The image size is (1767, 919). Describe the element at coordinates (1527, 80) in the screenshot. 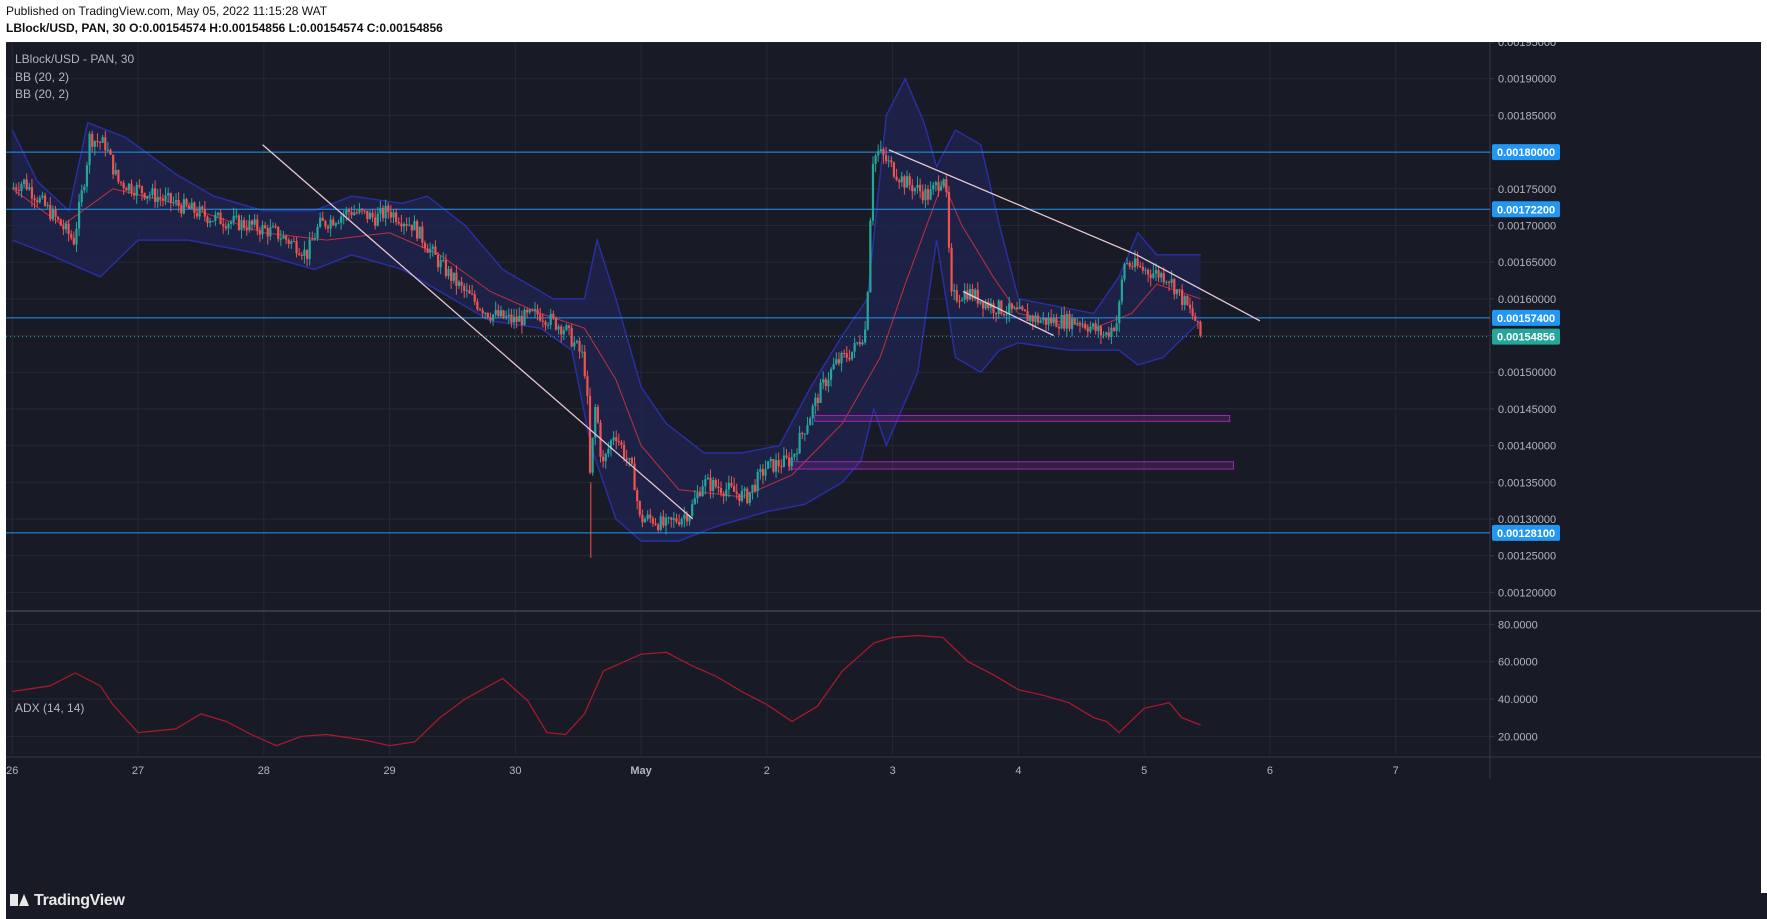

I see `price-axis-label: 0.00190000` at that location.